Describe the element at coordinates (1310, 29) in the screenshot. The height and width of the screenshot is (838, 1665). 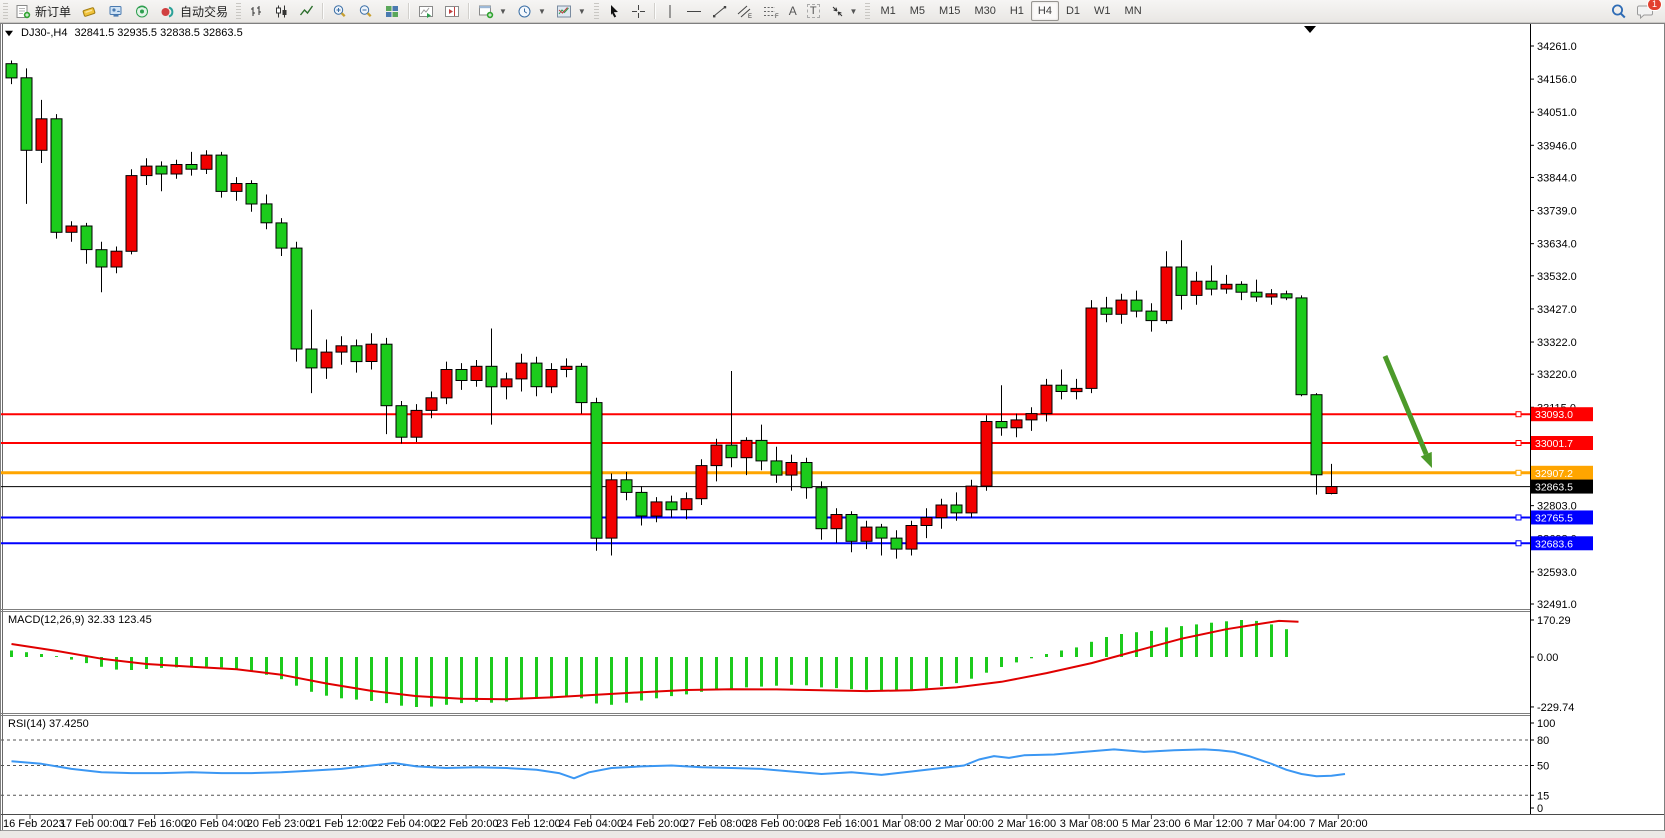
I see `chart-shift-marker` at that location.